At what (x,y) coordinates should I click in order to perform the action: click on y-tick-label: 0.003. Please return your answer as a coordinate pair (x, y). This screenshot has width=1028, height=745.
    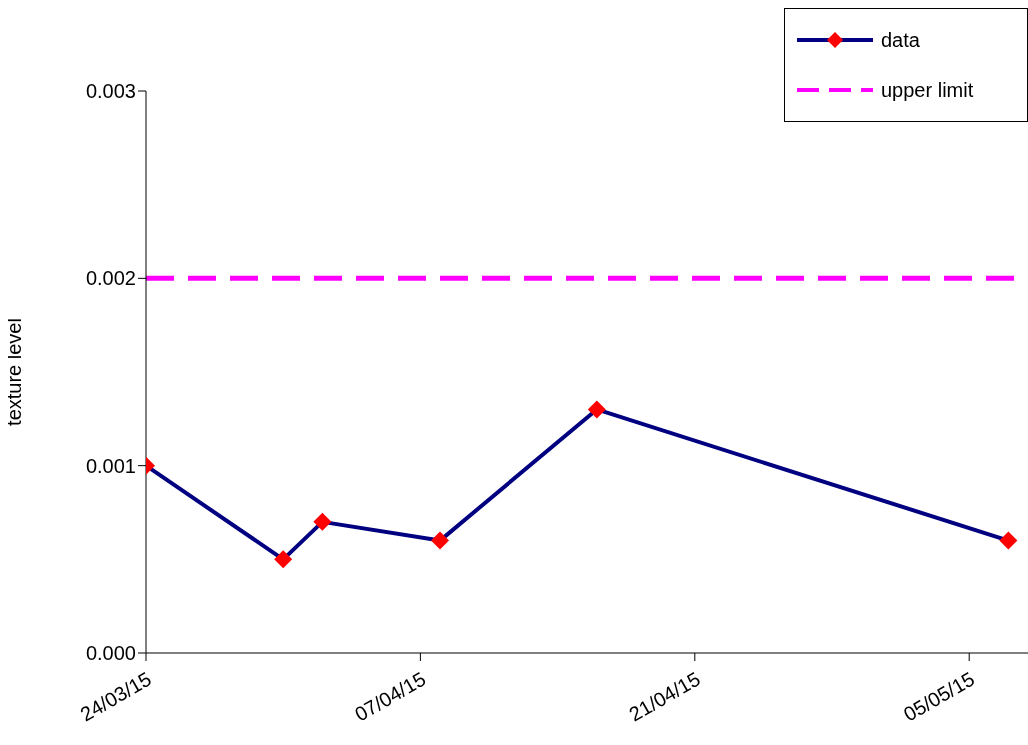
    Looking at the image, I should click on (110, 91).